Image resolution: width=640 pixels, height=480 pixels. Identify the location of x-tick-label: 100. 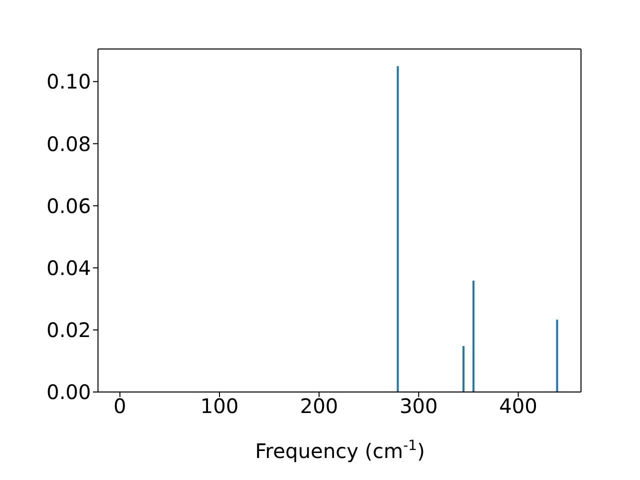
(219, 406).